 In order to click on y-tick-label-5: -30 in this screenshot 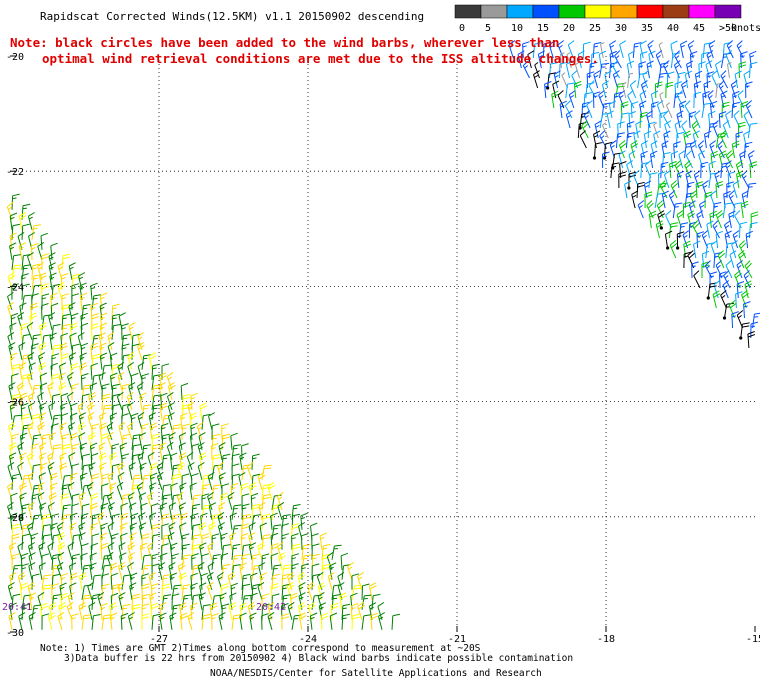, I will do `click(15, 633)`.